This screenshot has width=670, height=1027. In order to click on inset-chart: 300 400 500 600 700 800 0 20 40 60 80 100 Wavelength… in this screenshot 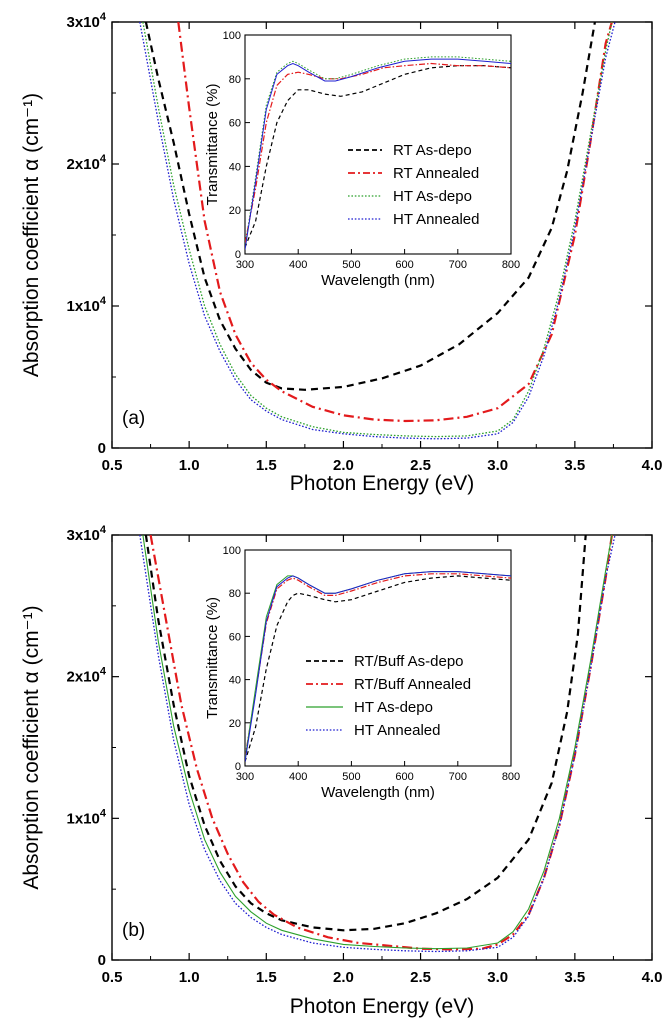, I will do `click(362, 159)`.